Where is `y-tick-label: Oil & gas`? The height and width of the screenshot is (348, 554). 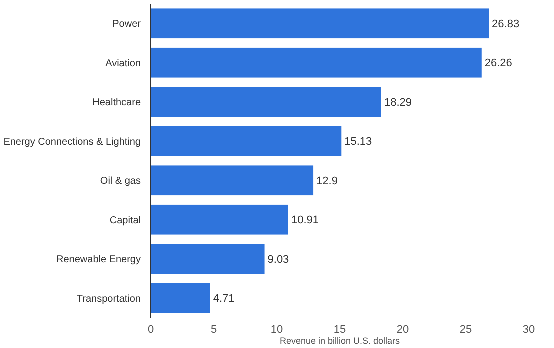 y-tick-label: Oil & gas is located at coordinates (120, 182).